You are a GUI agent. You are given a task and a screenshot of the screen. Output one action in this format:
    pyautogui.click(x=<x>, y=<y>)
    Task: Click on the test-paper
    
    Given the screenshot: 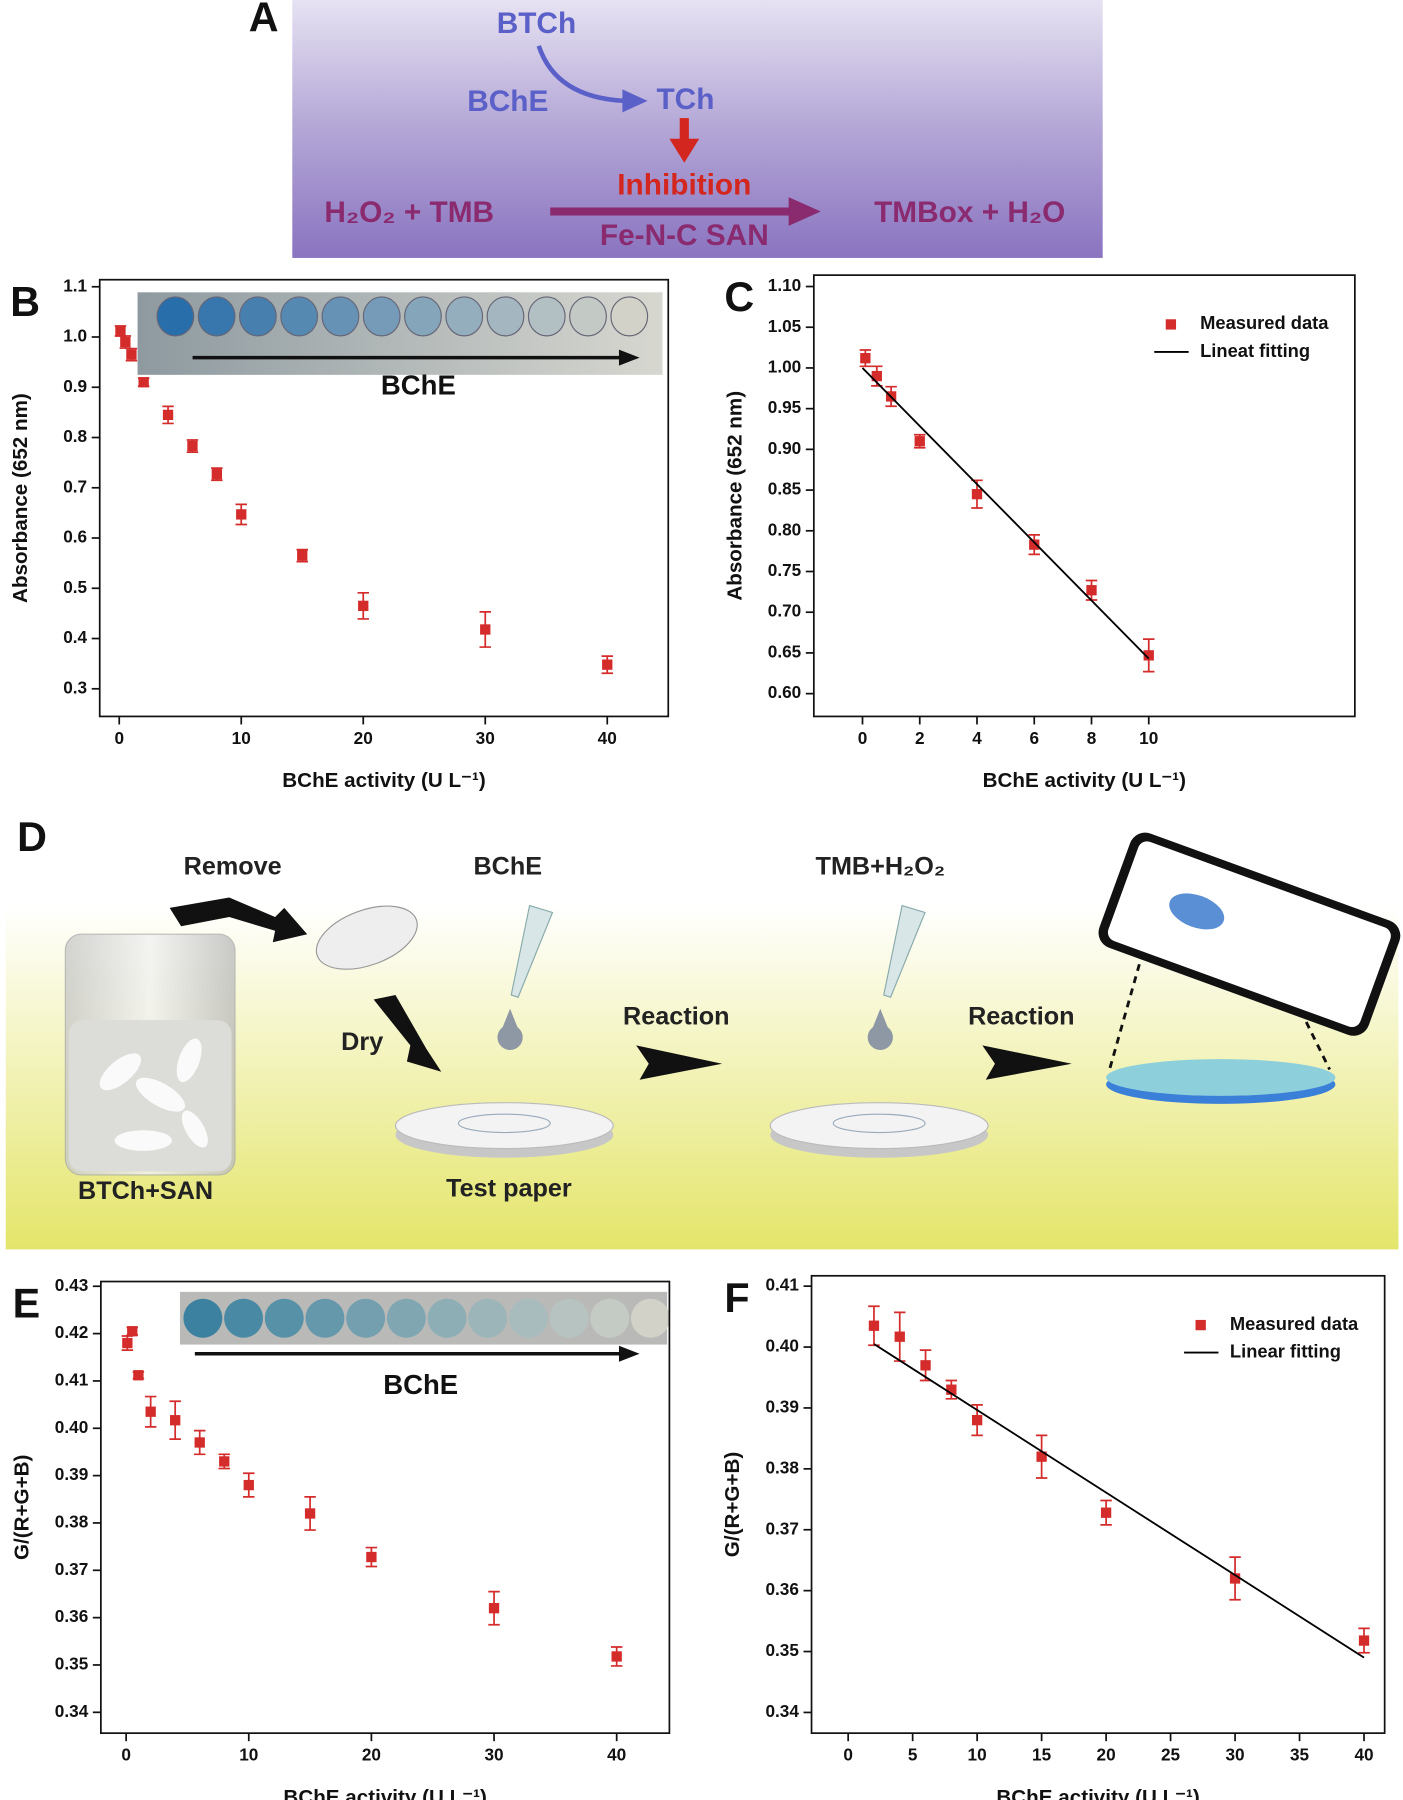 What is the action you would take?
    pyautogui.click(x=1221, y=1077)
    